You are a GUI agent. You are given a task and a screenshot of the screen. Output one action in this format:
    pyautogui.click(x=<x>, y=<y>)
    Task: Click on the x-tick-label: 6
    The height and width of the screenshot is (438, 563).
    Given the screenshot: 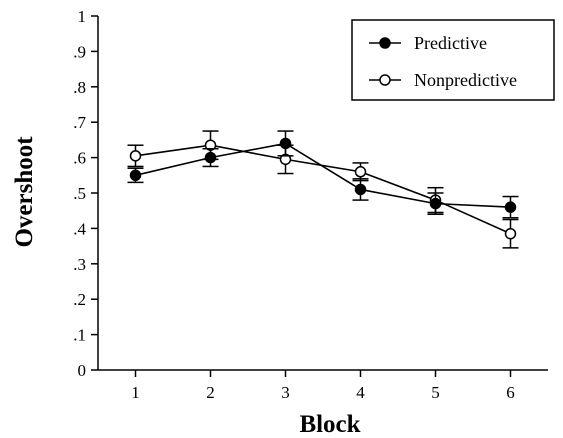 What is the action you would take?
    pyautogui.click(x=510, y=392)
    